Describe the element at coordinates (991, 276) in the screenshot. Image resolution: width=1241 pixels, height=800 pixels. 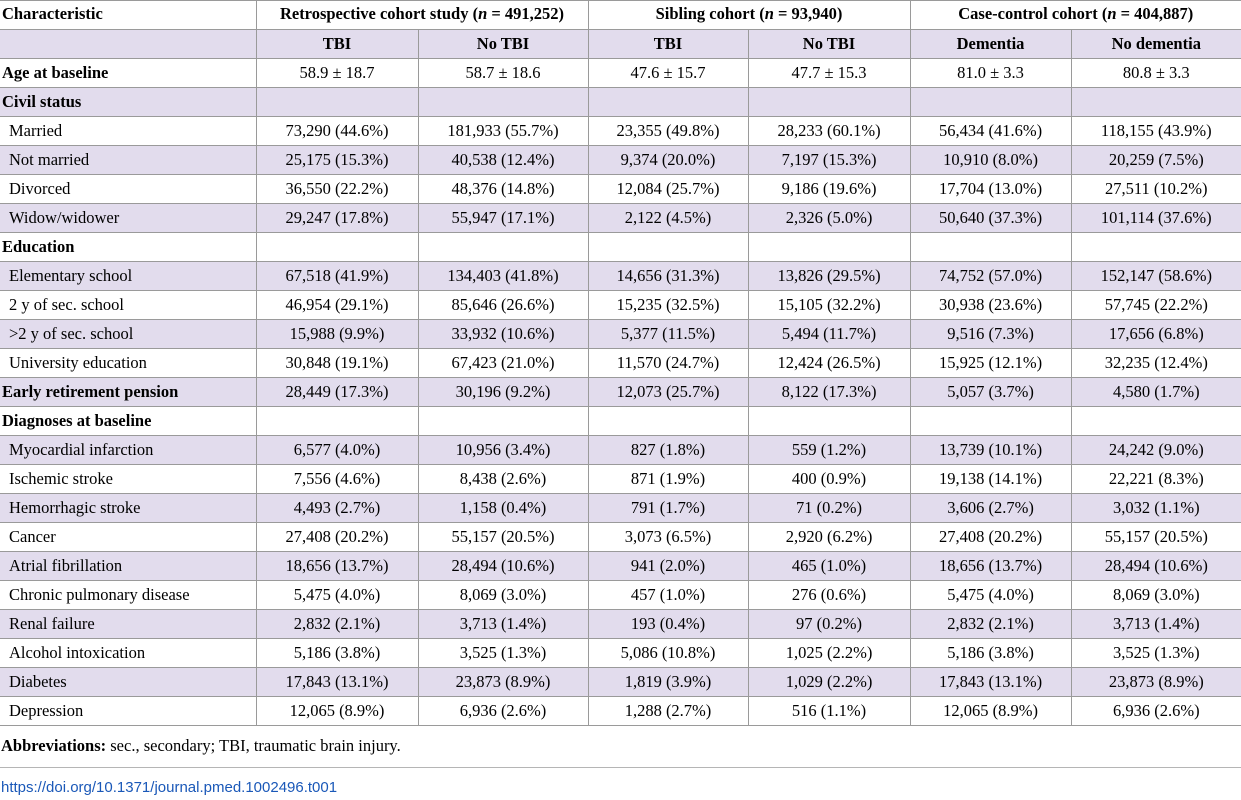
I see `table-cell: 74,752 (57.0%)` at that location.